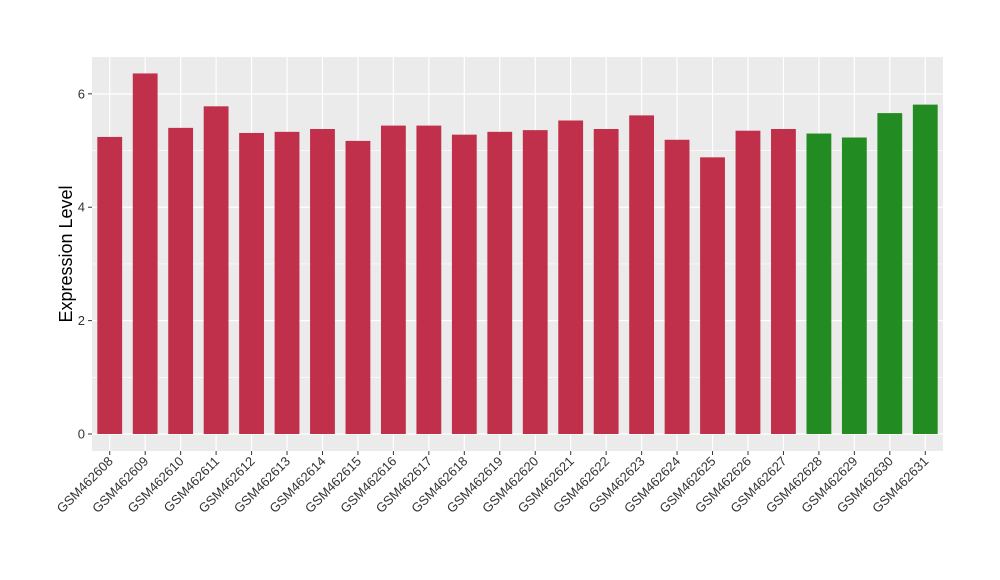 Image resolution: width=1000 pixels, height=580 pixels. I want to click on bar-GSM462616, so click(393, 279).